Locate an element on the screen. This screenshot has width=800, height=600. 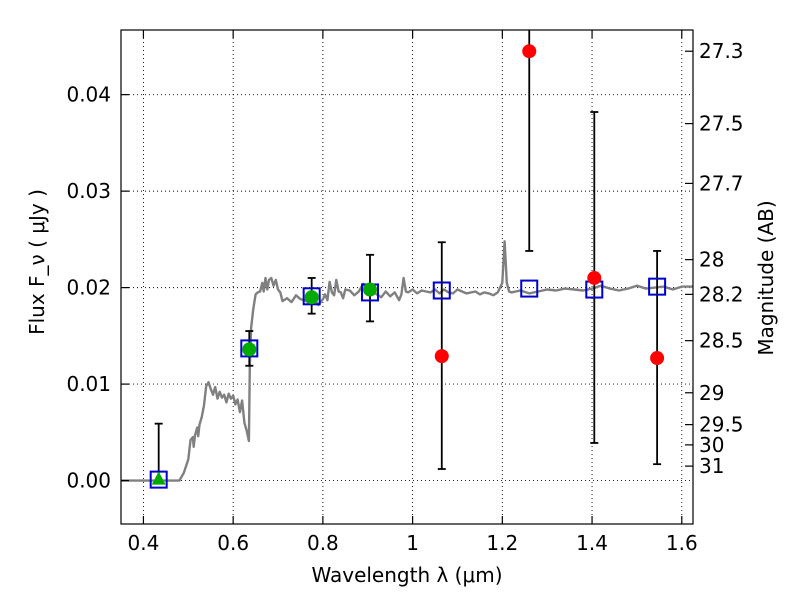
right-tick-label: 28 is located at coordinates (711, 260).